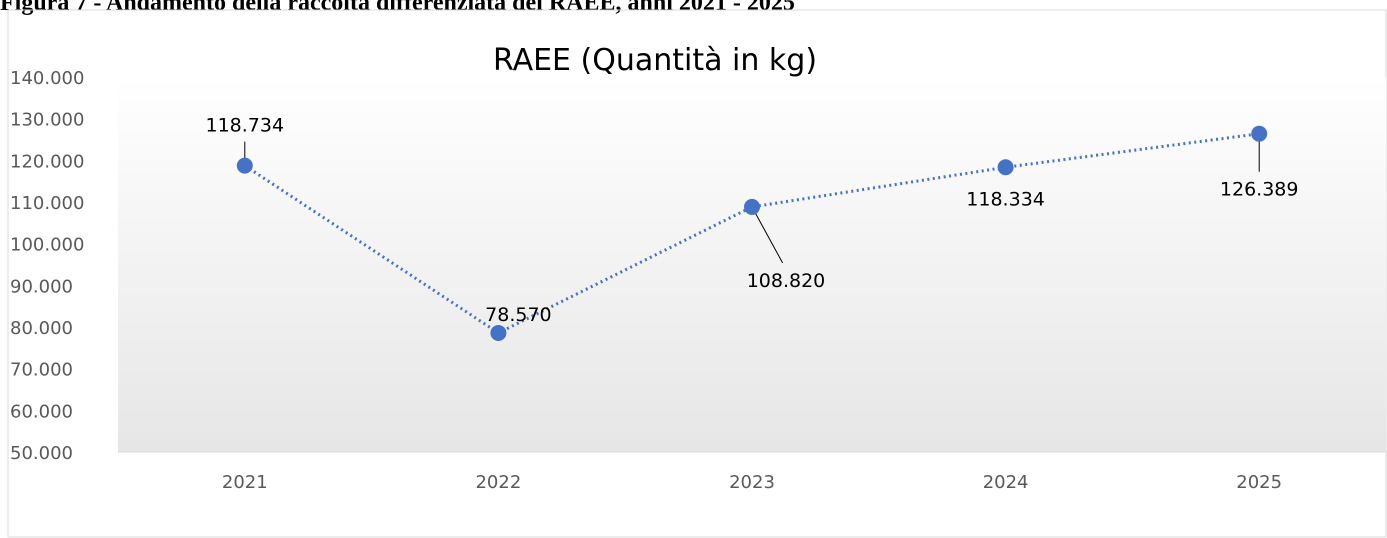 Image resolution: width=1387 pixels, height=538 pixels. What do you see at coordinates (786, 281) in the screenshot?
I see `data-label: 108.820` at bounding box center [786, 281].